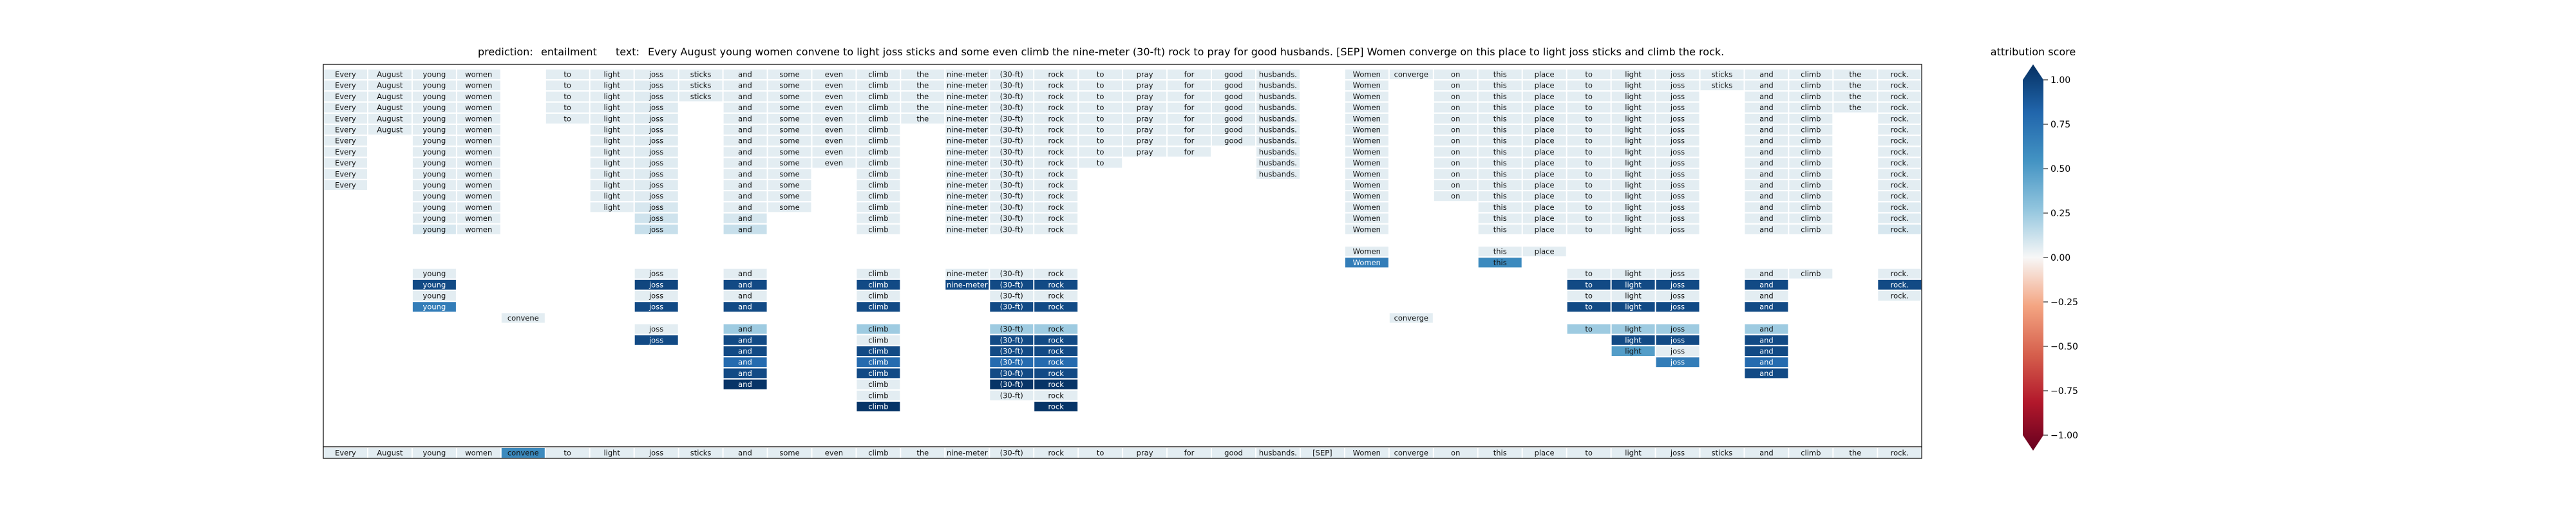 The width and height of the screenshot is (2576, 515). Describe the element at coordinates (968, 196) in the screenshot. I see `heatmap-label: nine-meter` at that location.